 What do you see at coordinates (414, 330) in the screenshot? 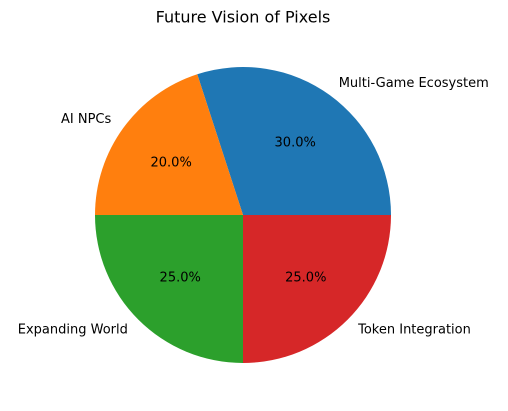
I see `slice-label: Token Integration` at bounding box center [414, 330].